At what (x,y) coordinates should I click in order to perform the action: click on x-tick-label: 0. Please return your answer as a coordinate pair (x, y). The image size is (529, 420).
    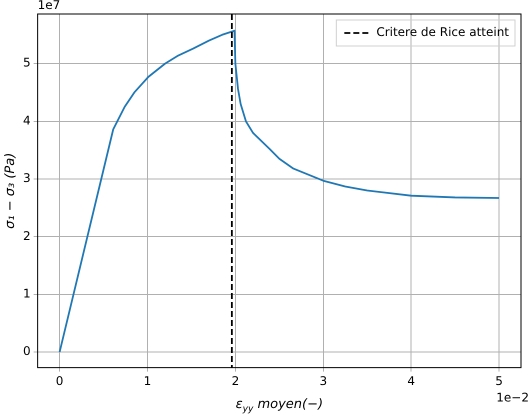
    Looking at the image, I should click on (60, 381).